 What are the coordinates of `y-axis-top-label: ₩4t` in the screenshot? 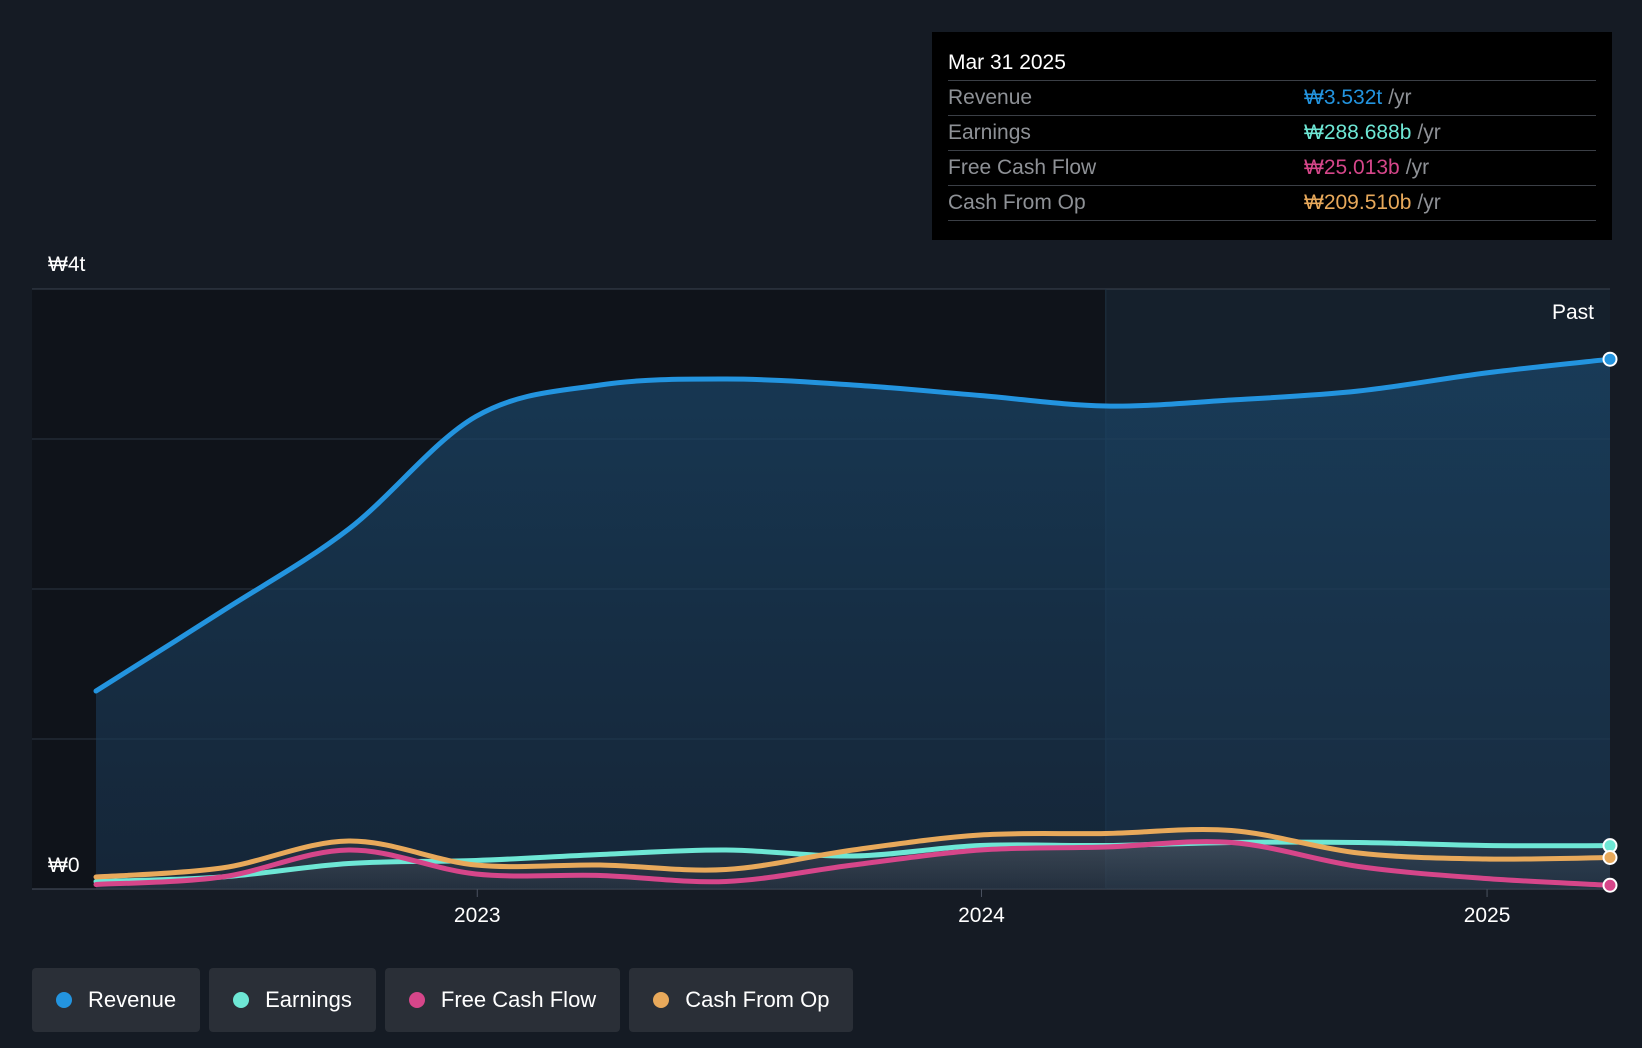 It's located at (67, 264).